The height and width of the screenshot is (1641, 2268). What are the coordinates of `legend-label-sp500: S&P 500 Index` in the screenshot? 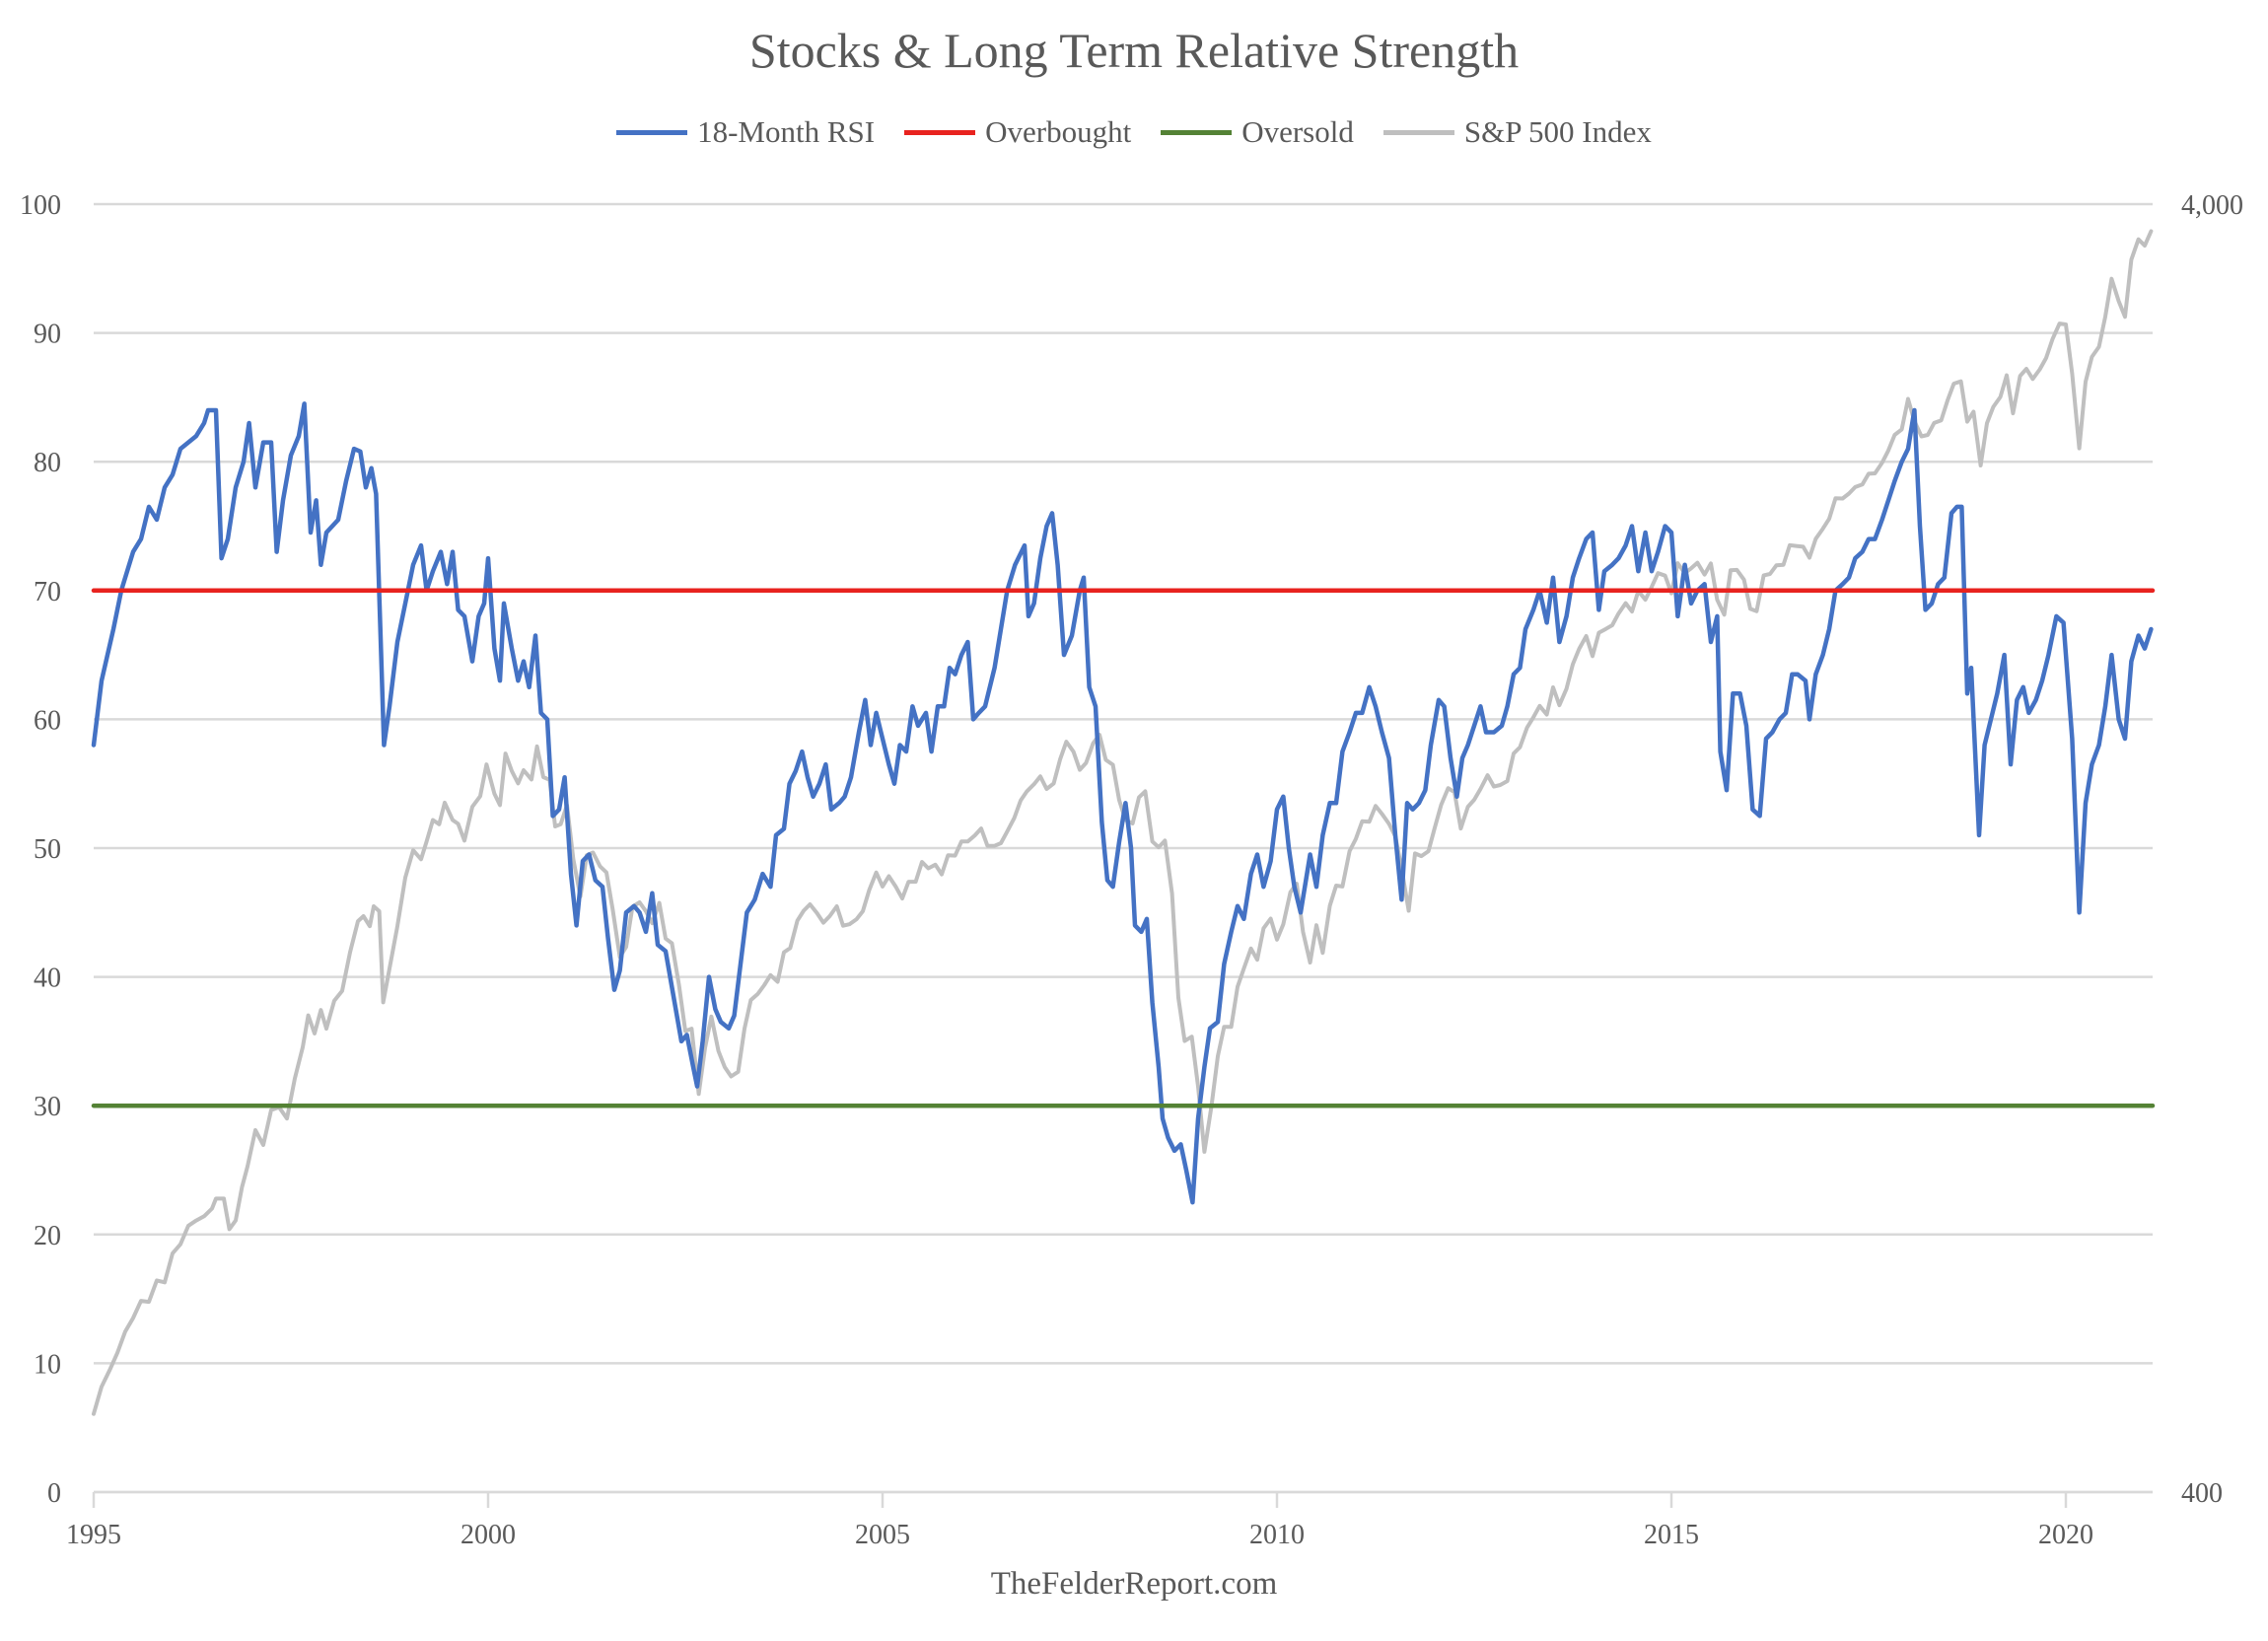 It's located at (1557, 131).